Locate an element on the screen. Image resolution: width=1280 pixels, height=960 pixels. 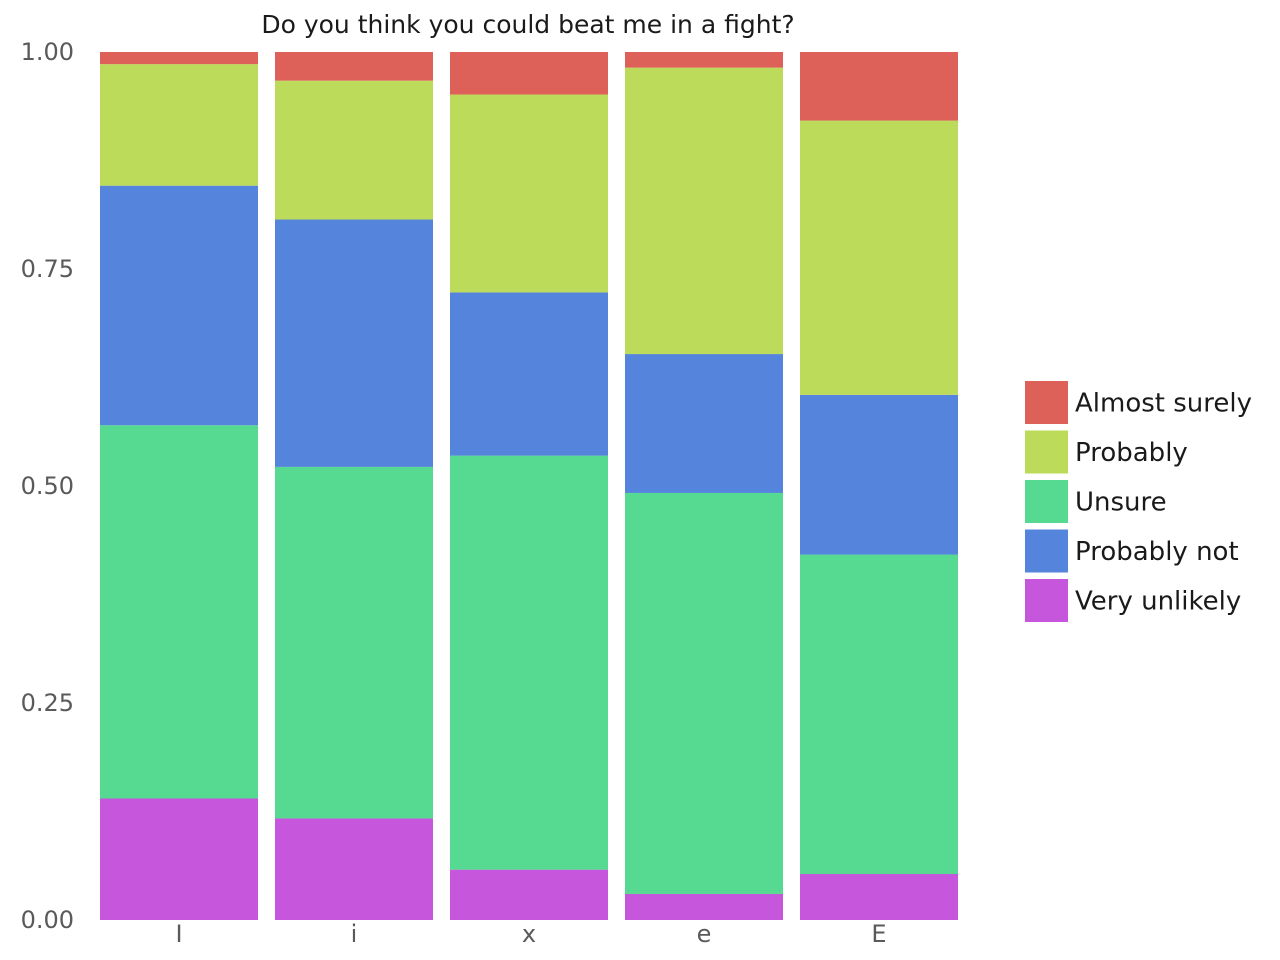
x-tick-label-2: x is located at coordinates (529, 934).